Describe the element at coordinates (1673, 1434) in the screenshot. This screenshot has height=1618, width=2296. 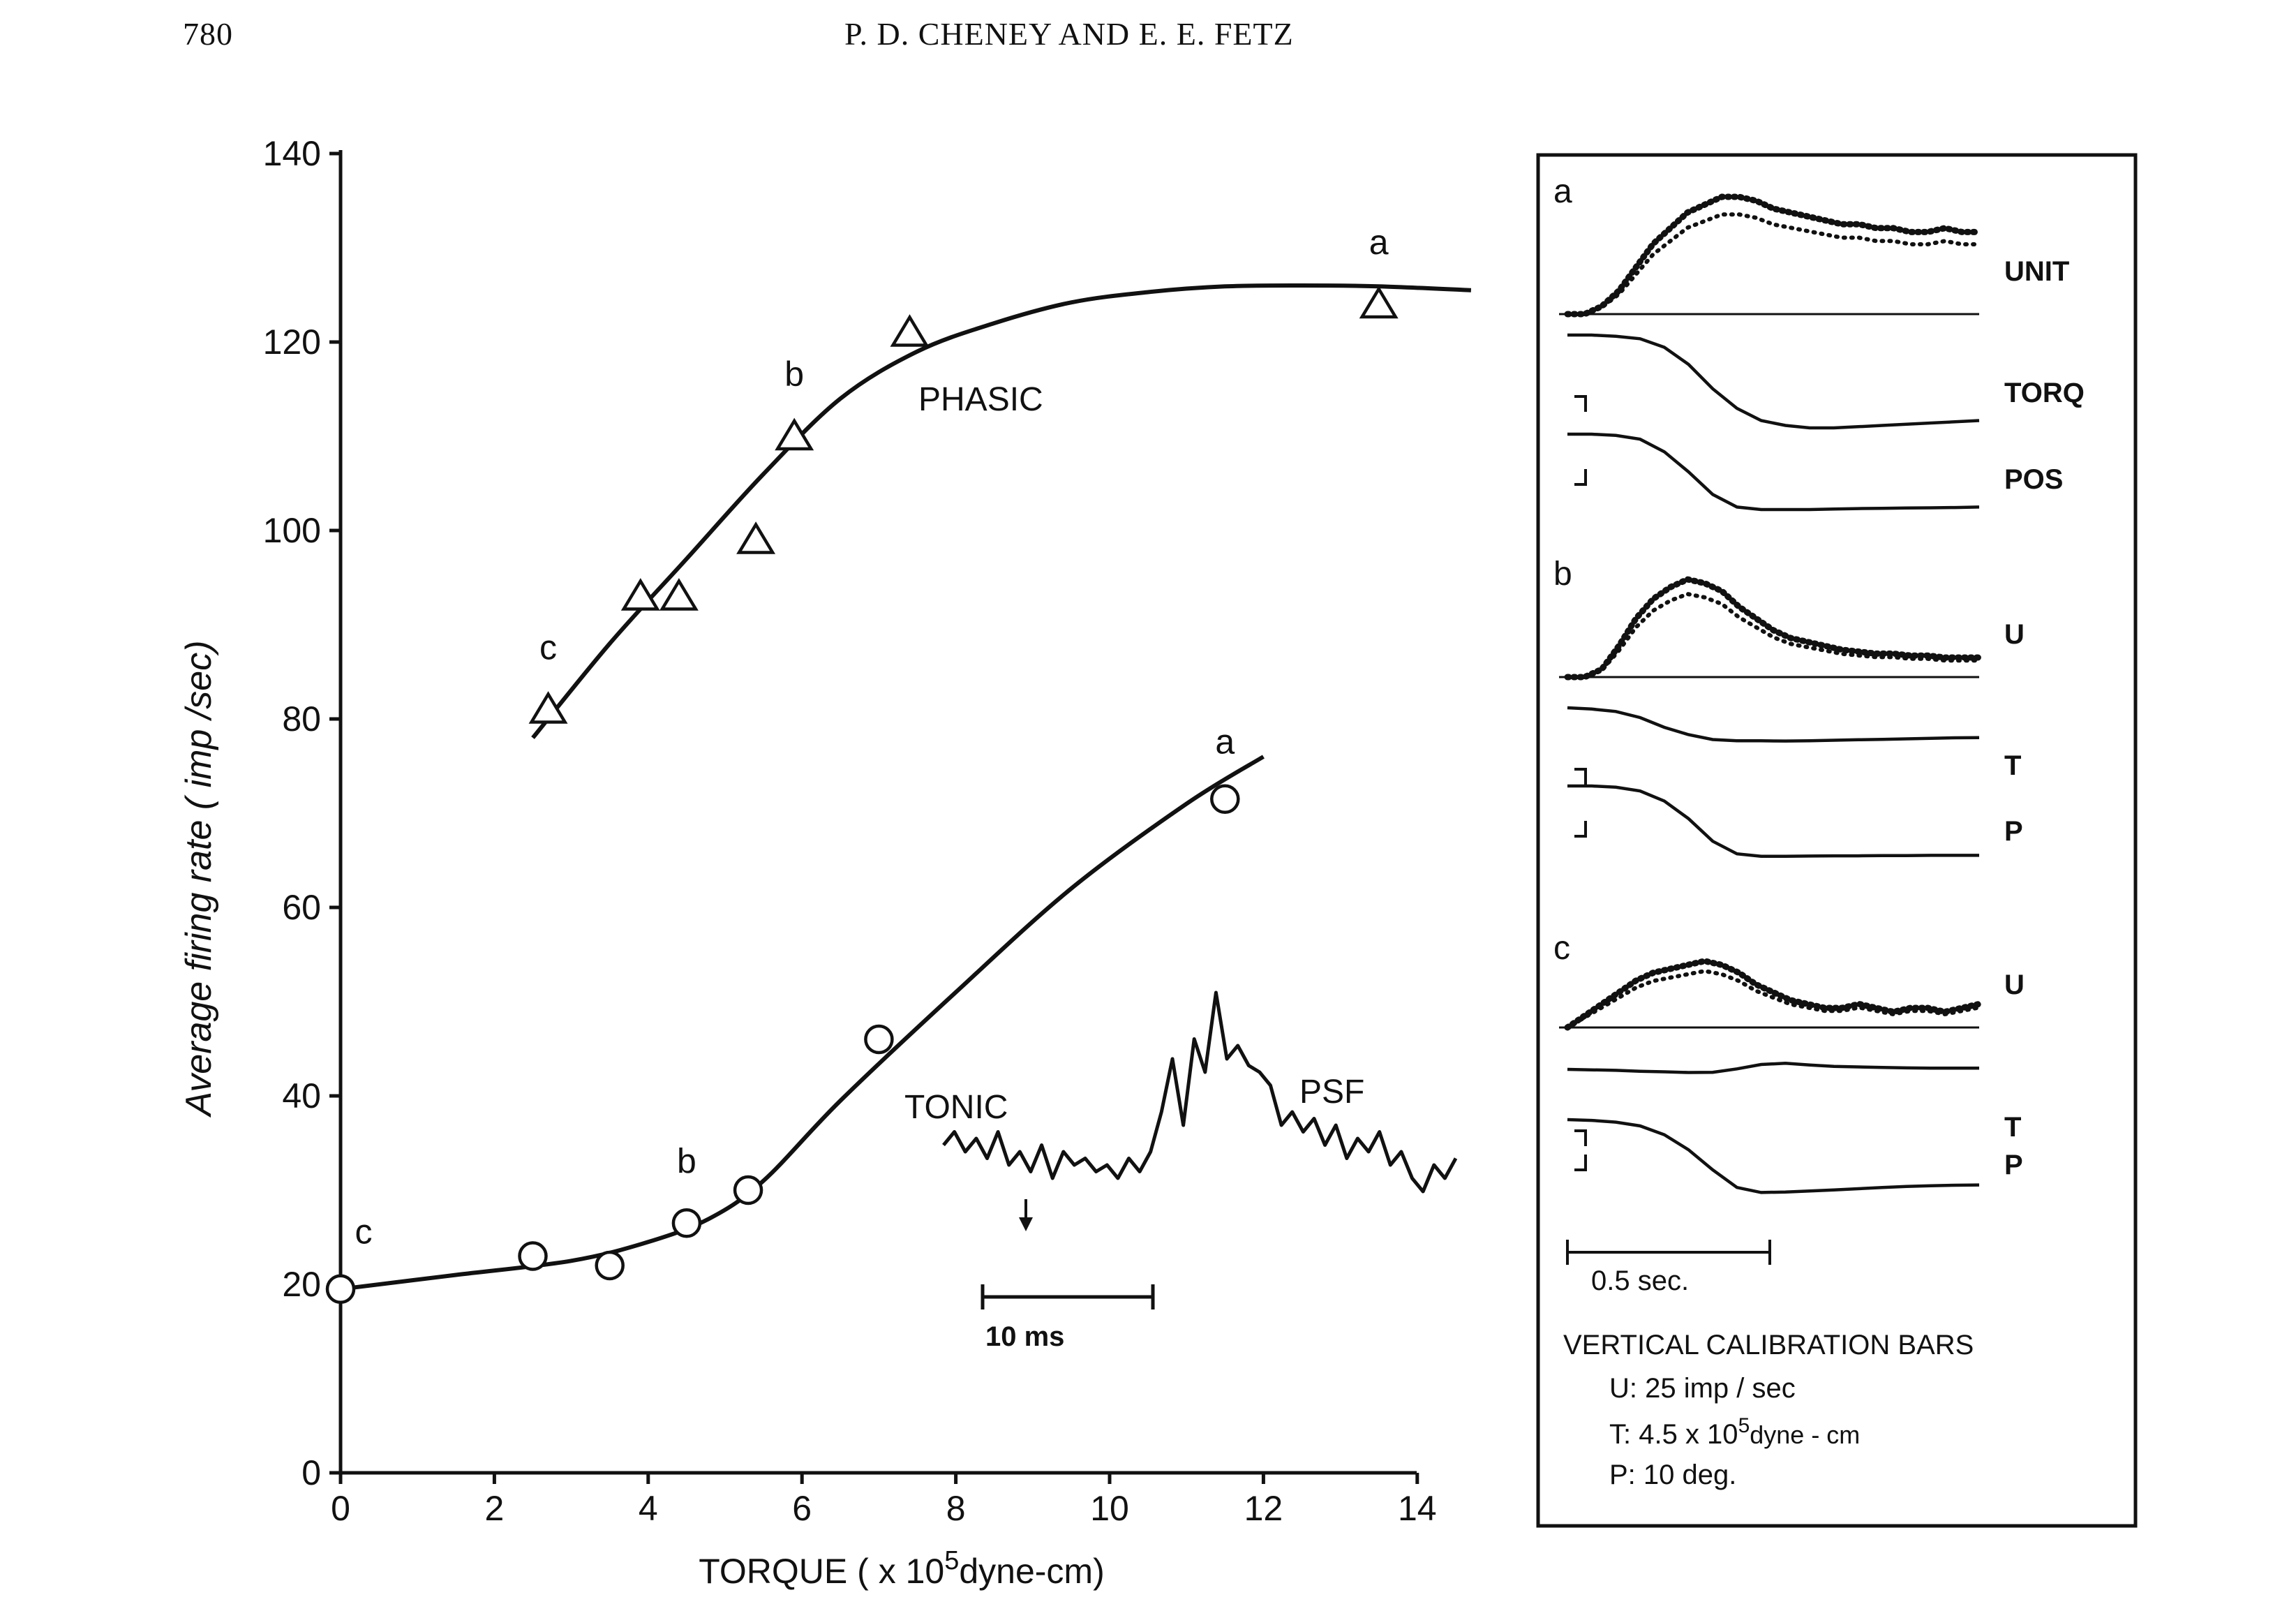
I see `calibration-t-main: T: 4.5 x 10` at that location.